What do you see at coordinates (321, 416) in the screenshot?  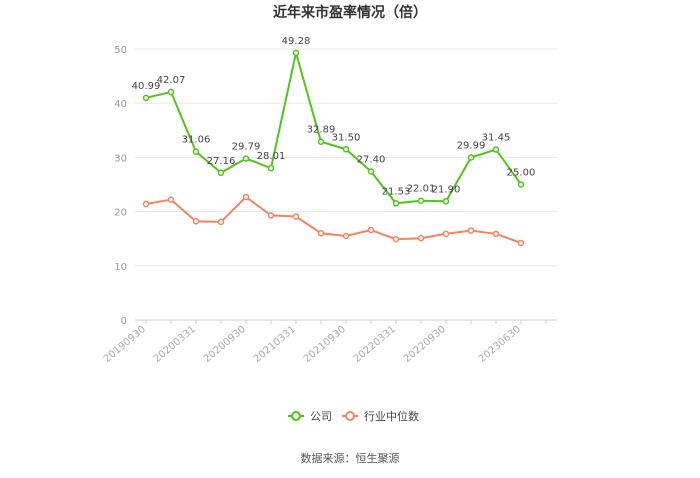 I see `legend-label: 公司` at bounding box center [321, 416].